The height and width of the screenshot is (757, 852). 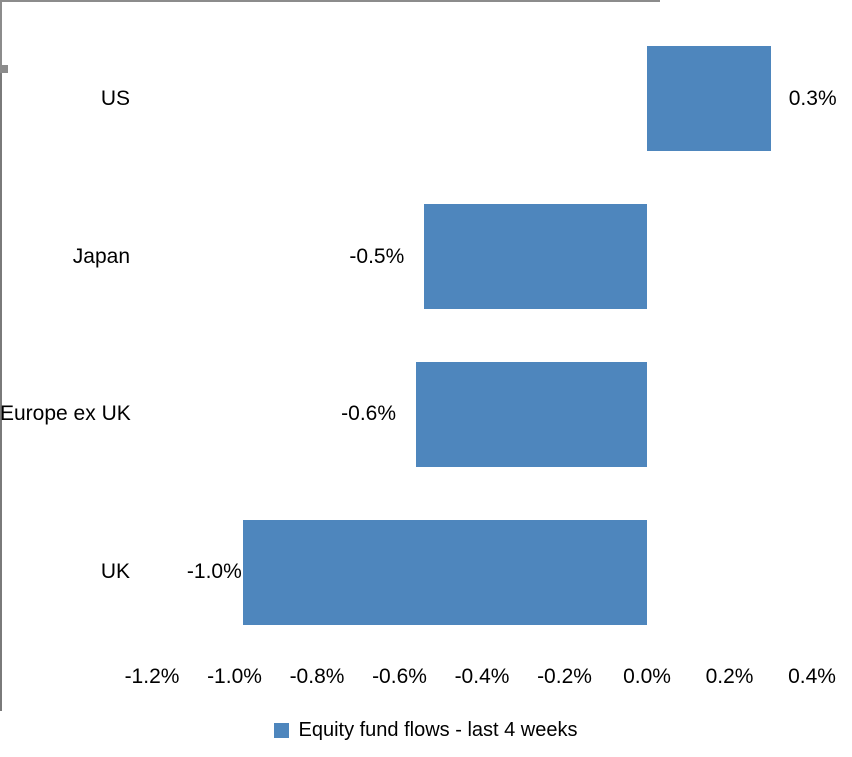 I want to click on value-label-japan: -0.5%, so click(x=377, y=256).